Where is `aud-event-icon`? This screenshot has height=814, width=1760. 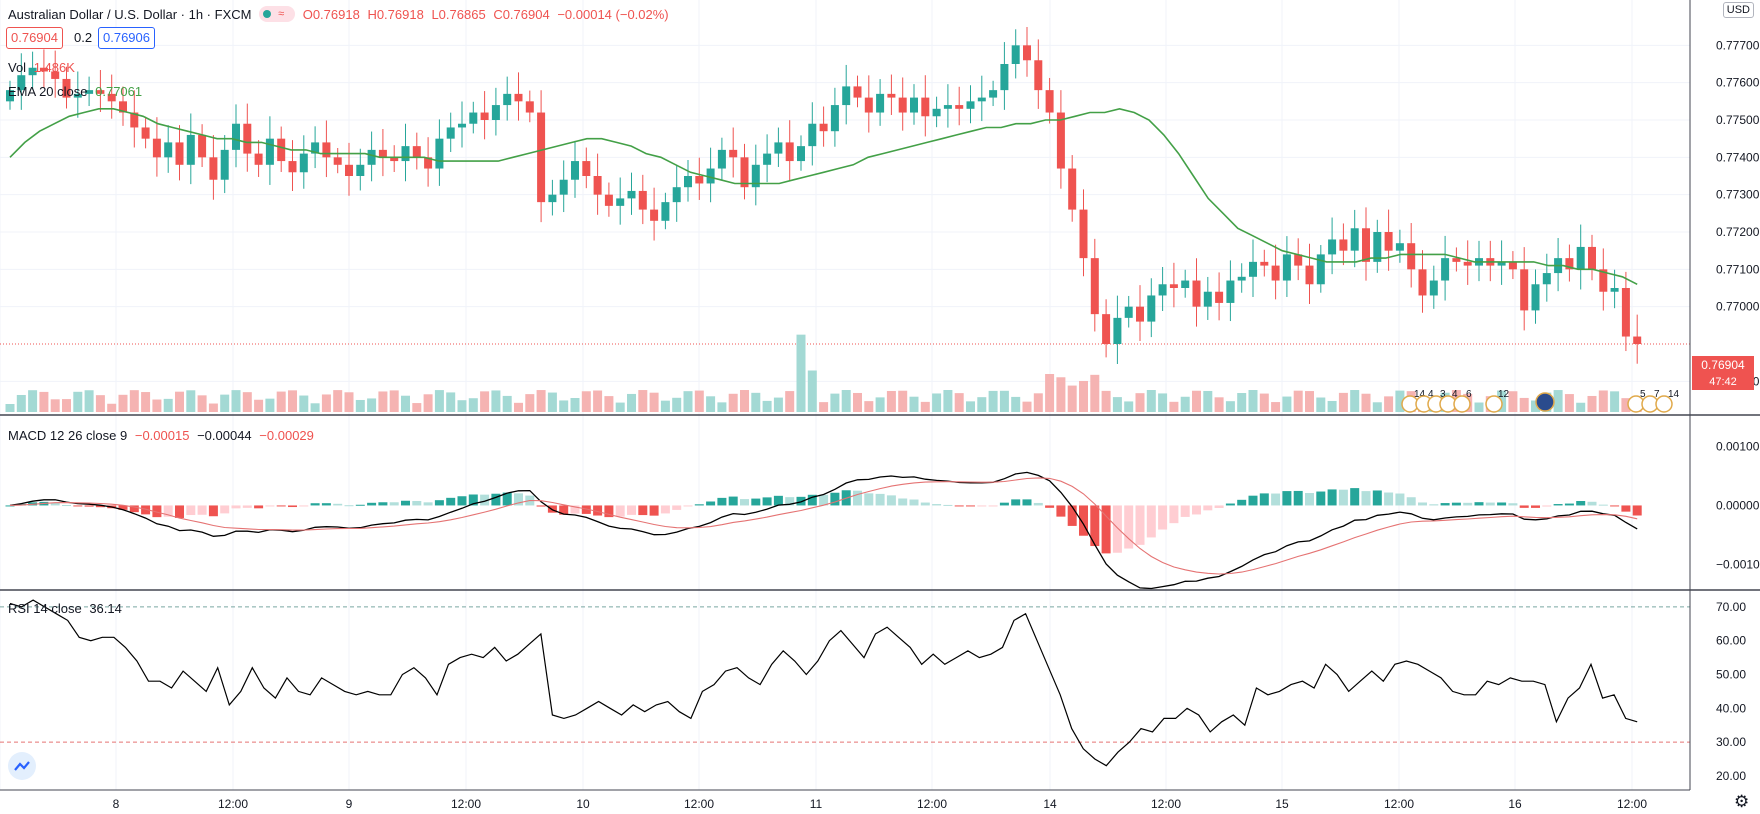
aud-event-icon is located at coordinates (1545, 402).